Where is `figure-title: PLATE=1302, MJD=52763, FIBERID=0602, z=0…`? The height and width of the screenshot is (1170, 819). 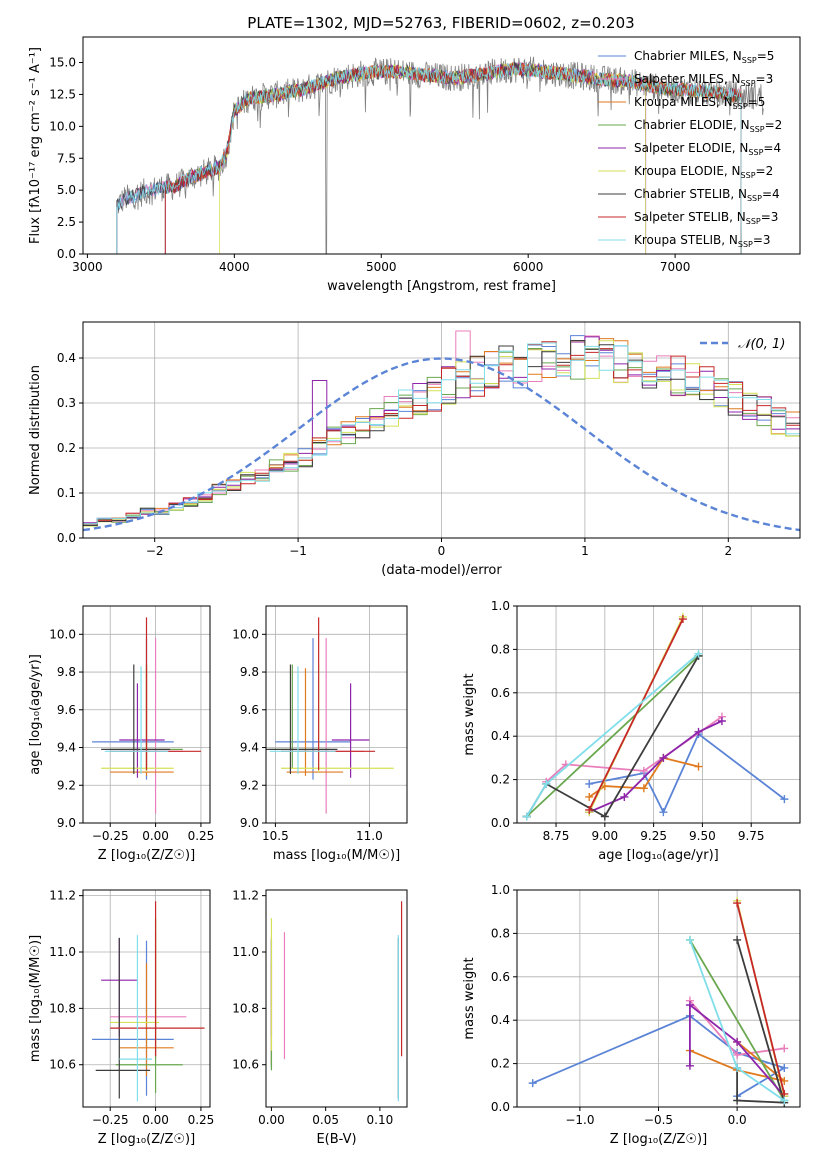
figure-title: PLATE=1302, MJD=52763, FIBERID=0602, z=0… is located at coordinates (440, 23).